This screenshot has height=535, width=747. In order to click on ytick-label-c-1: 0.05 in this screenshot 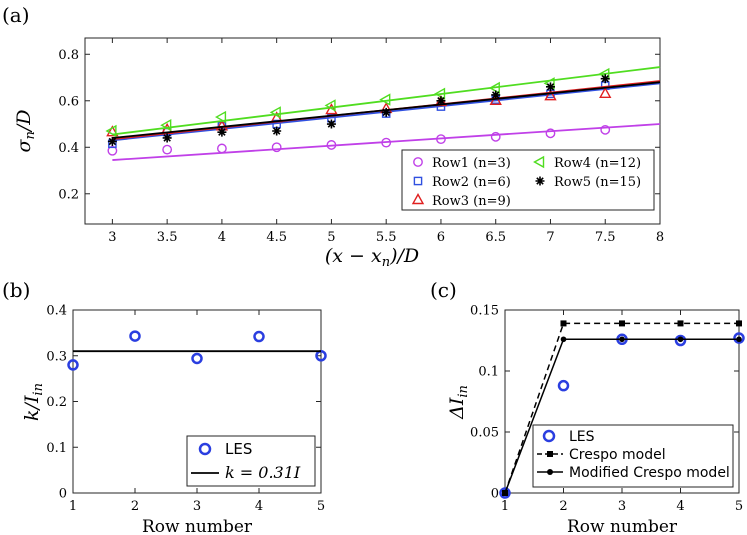, I will do `click(484, 433)`.